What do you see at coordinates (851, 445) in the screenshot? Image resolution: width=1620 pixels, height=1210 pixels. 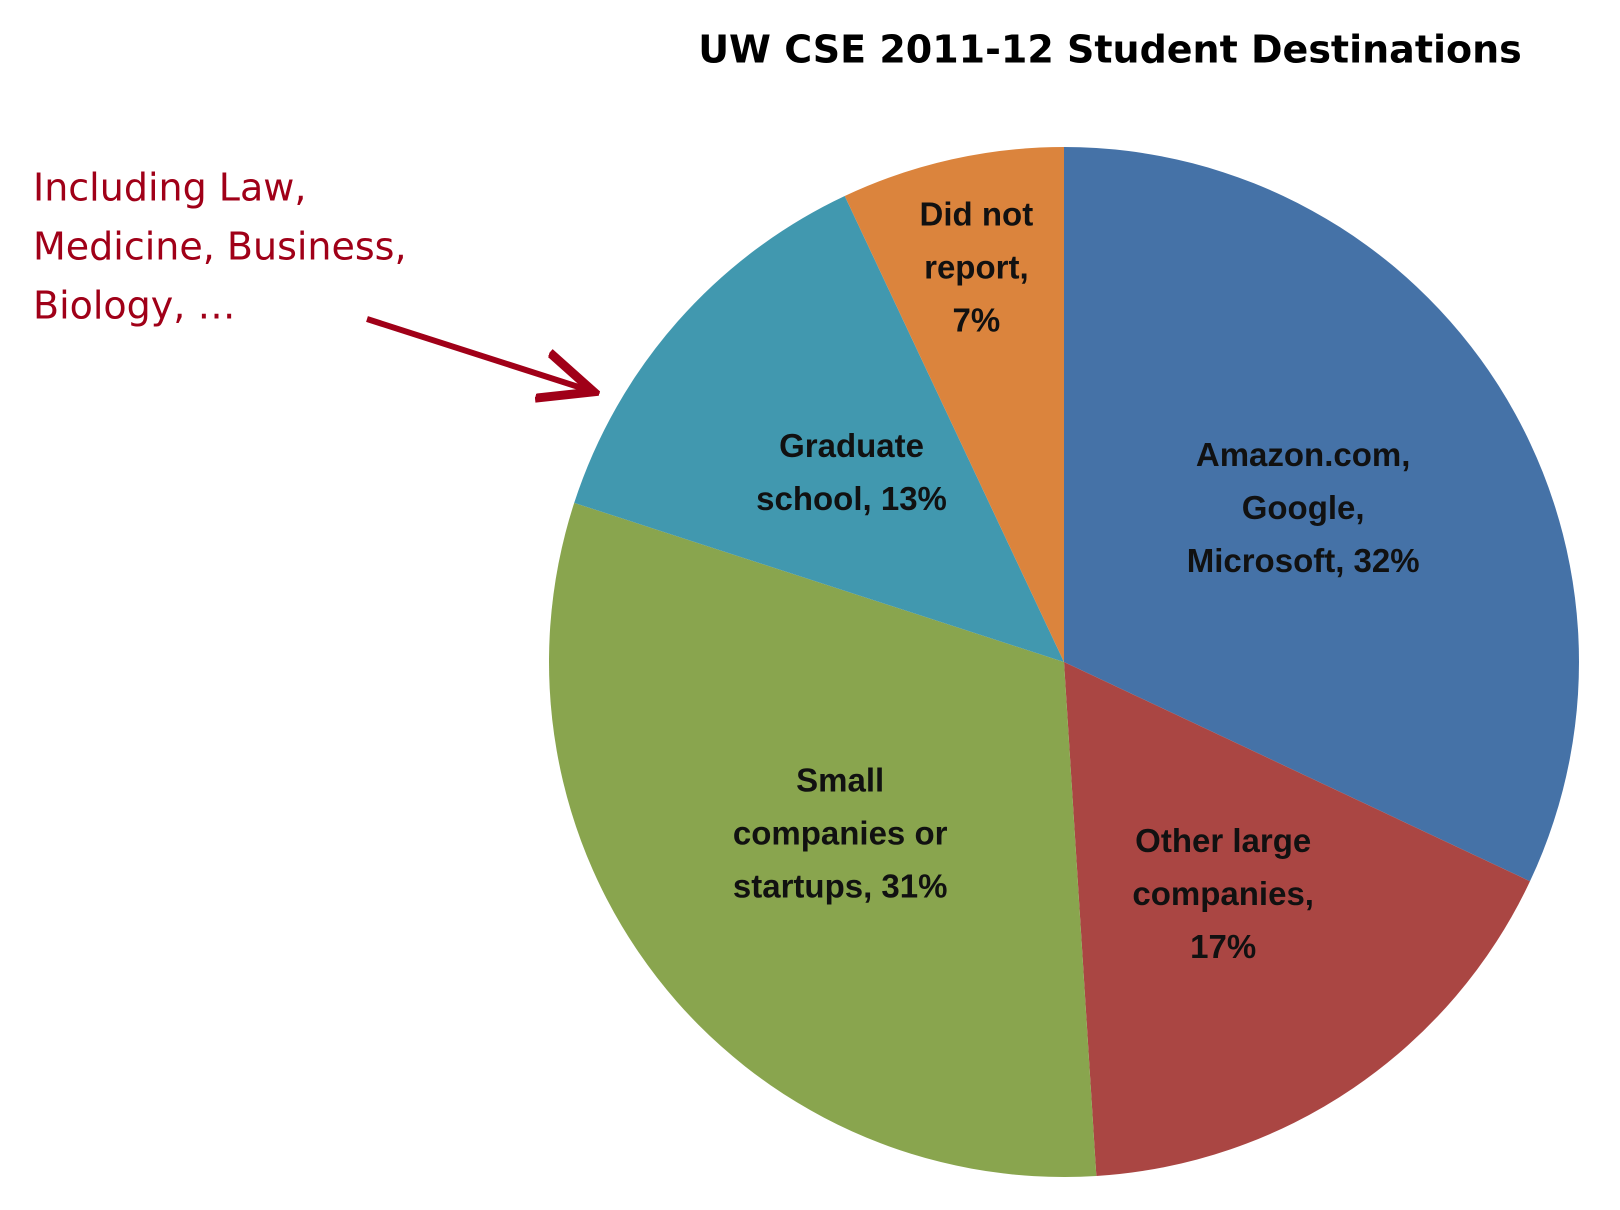 I see `data-label: Graduate` at bounding box center [851, 445].